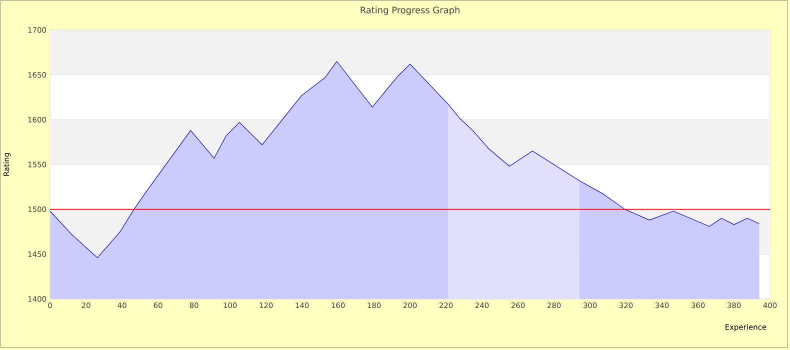 The height and width of the screenshot is (350, 790). Describe the element at coordinates (410, 11) in the screenshot. I see `chart-title: Rating Progress Graph` at that location.